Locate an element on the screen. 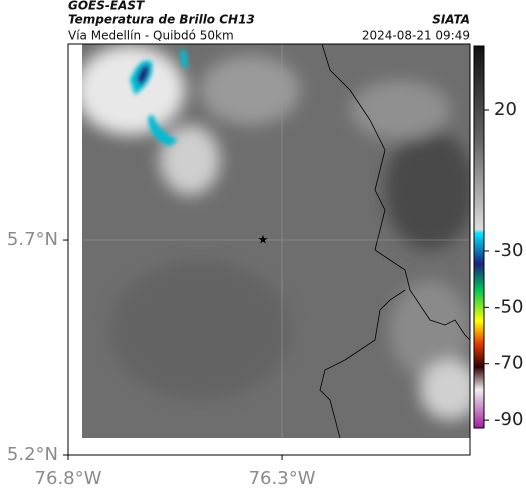 The height and width of the screenshot is (491, 526). route: Vía Medellín - Quibdó 50km is located at coordinates (151, 36).